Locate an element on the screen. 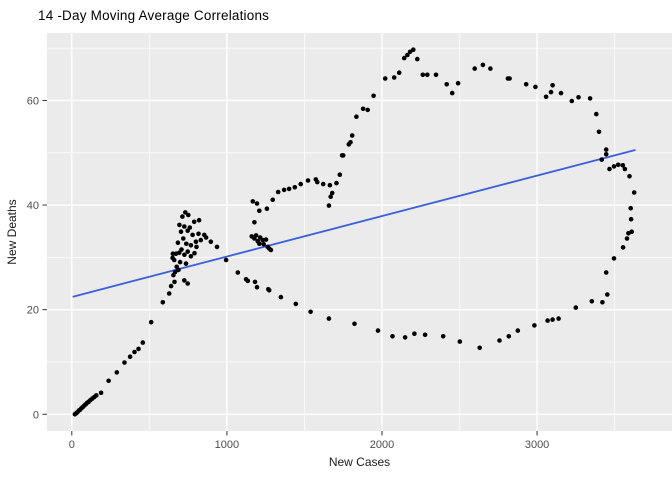  y-tick-label: 20 is located at coordinates (33, 311).